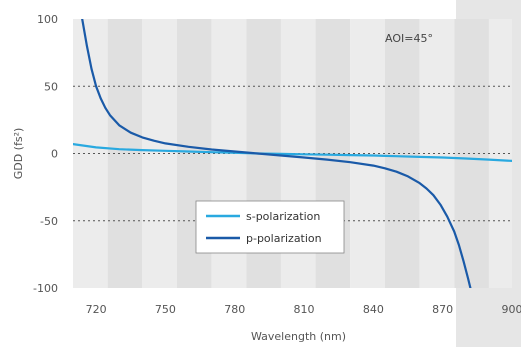  I want to click on aoi-annotation: AOI=45°, so click(409, 38).